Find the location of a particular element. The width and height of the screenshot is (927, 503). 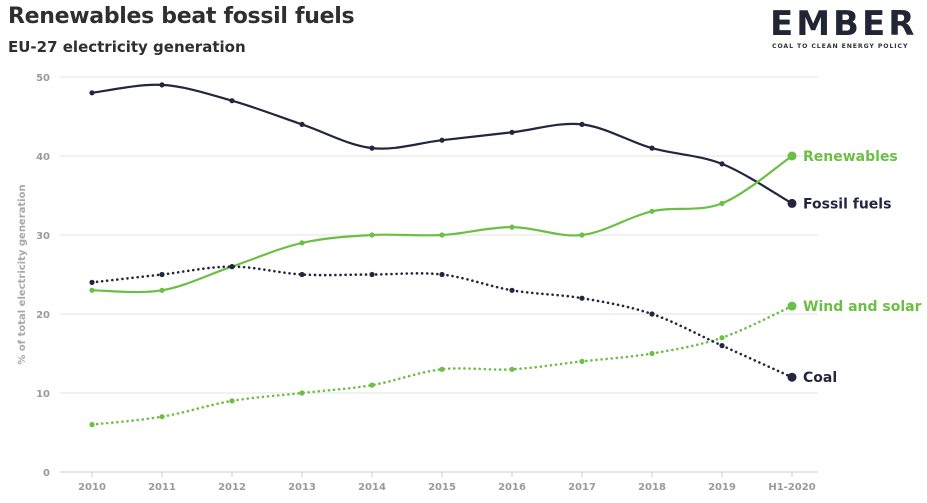

logo-tagline: COAL TO CLEAN ENERGY POLICY is located at coordinates (840, 46).